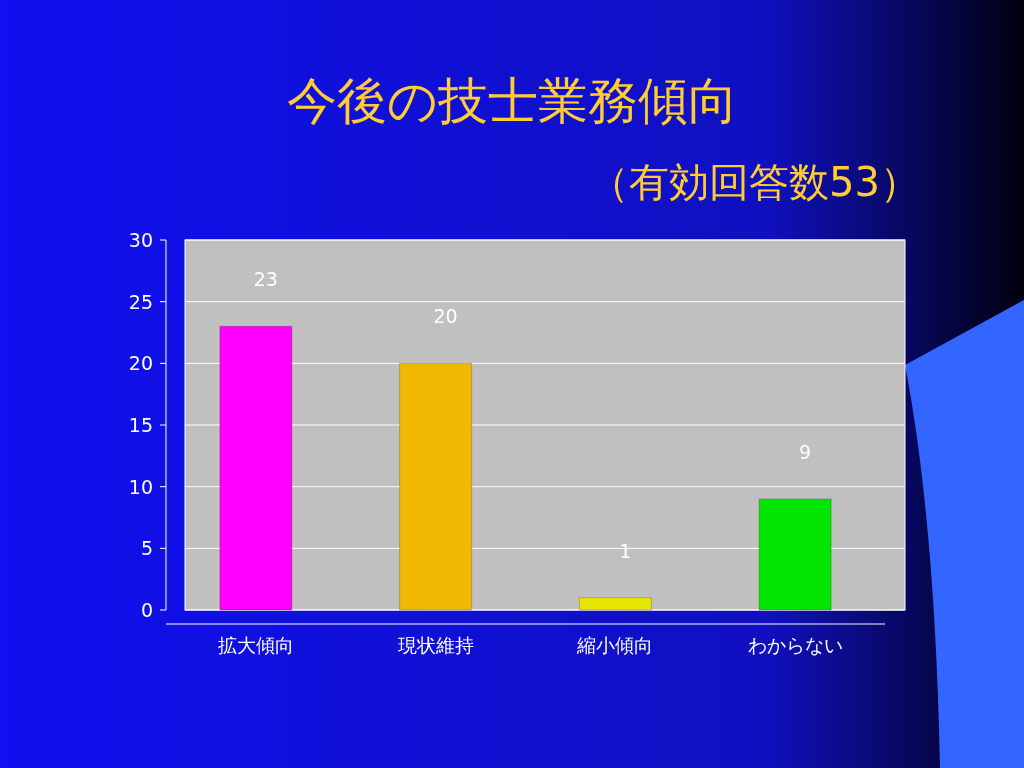 This screenshot has width=1024, height=768. I want to click on x-tick-label: 現状維持, so click(435, 645).